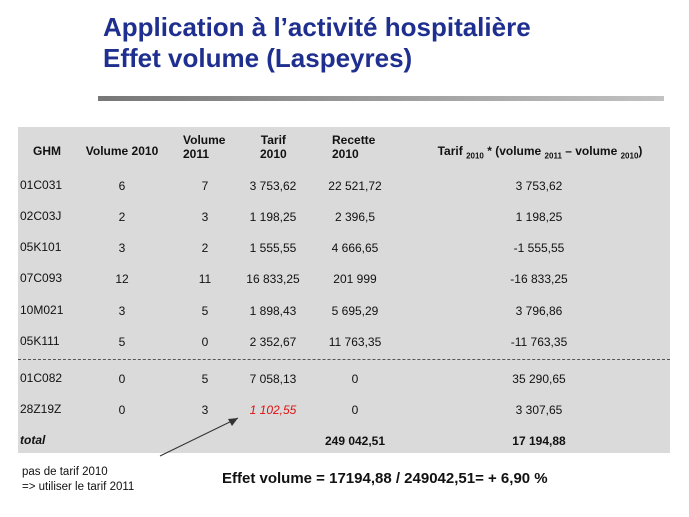  I want to click on cell-effet: -16 833,25, so click(539, 279).